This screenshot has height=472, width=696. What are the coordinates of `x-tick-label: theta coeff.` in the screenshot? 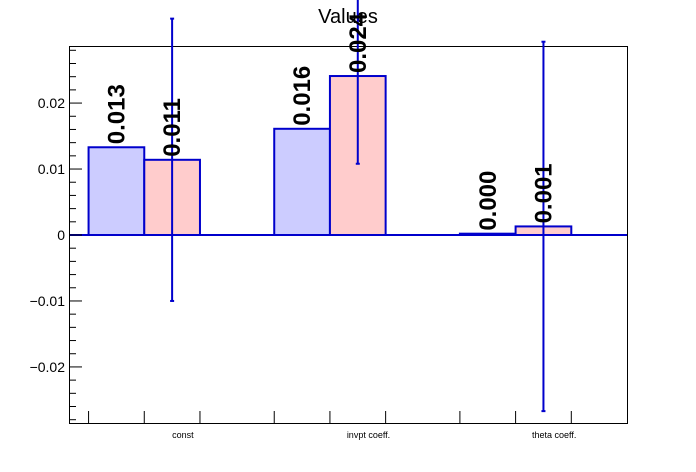 It's located at (554, 435).